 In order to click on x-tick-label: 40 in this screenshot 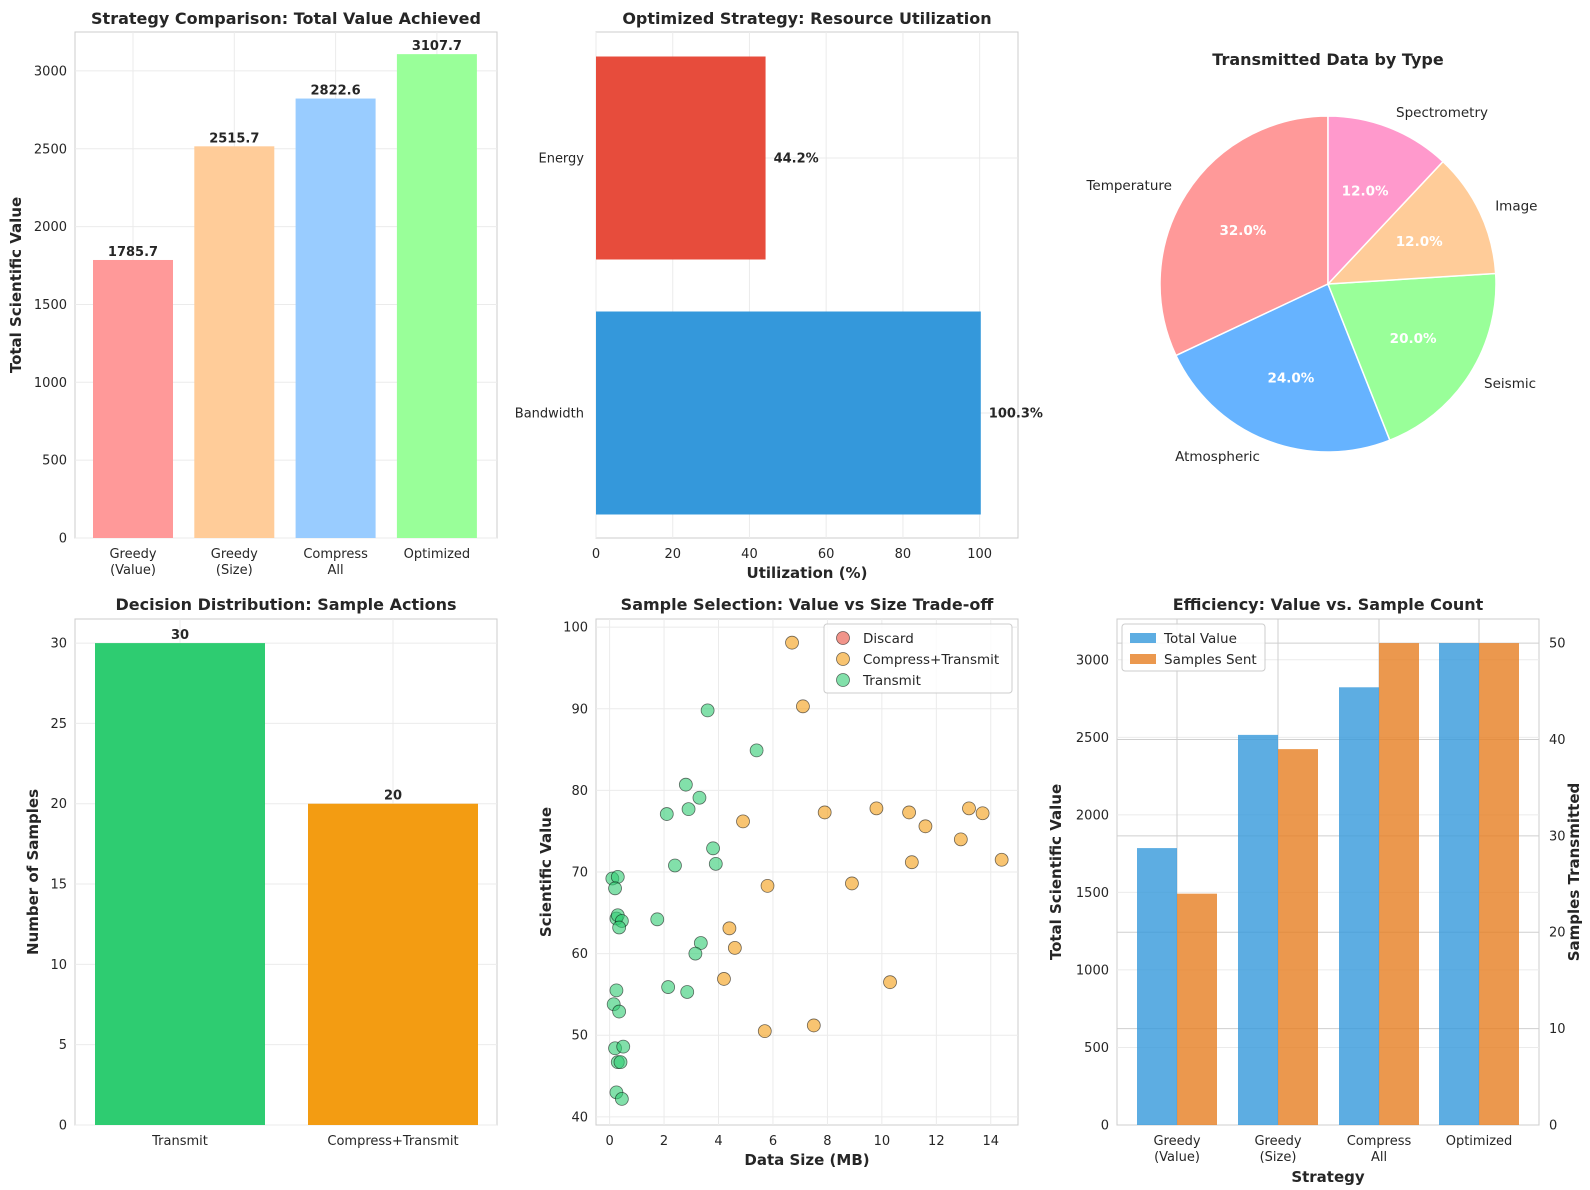, I will do `click(749, 554)`.